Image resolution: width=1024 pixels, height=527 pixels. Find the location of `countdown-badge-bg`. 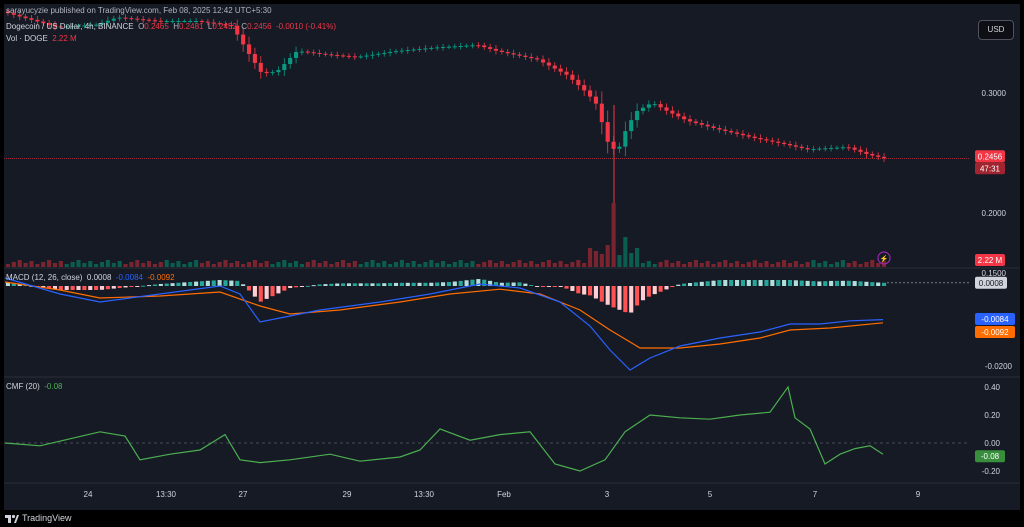

countdown-badge-bg is located at coordinates (990, 168).